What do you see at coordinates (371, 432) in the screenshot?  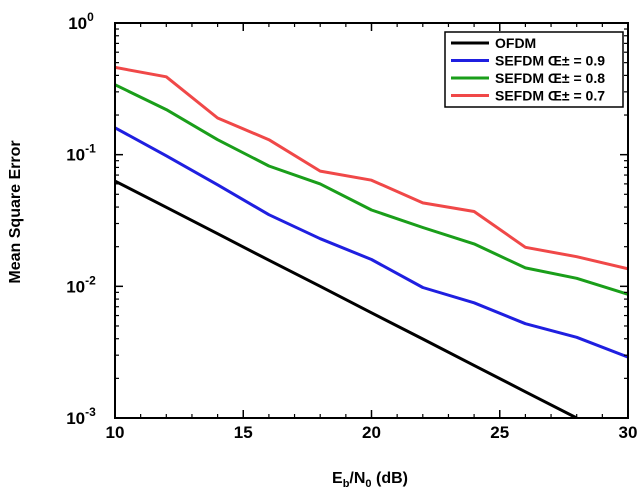 I see `x-tick-label: 20` at bounding box center [371, 432].